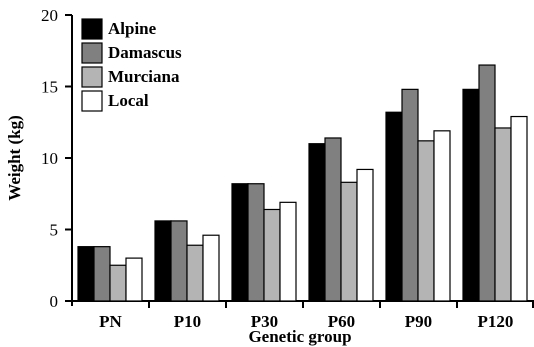 The width and height of the screenshot is (534, 347). What do you see at coordinates (471, 195) in the screenshot?
I see `bar-alpine-p120` at bounding box center [471, 195].